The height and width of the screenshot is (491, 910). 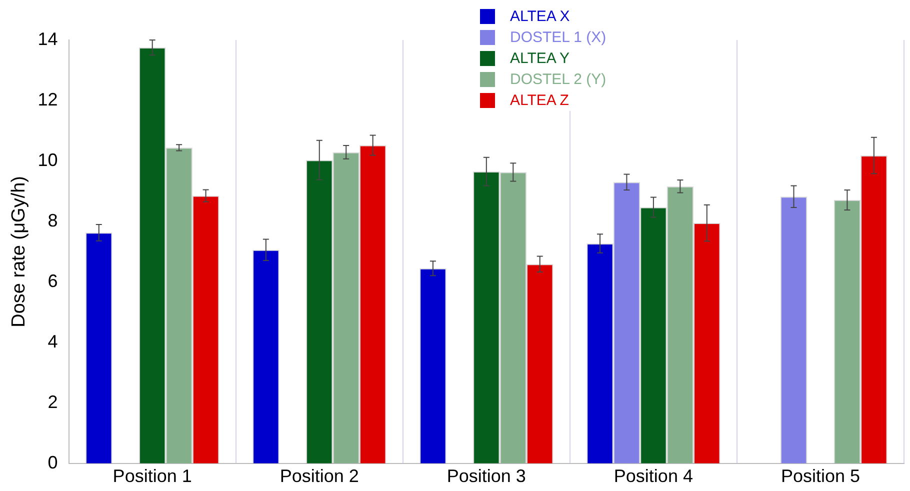 I want to click on x-tick-label: Position 1, so click(x=152, y=476).